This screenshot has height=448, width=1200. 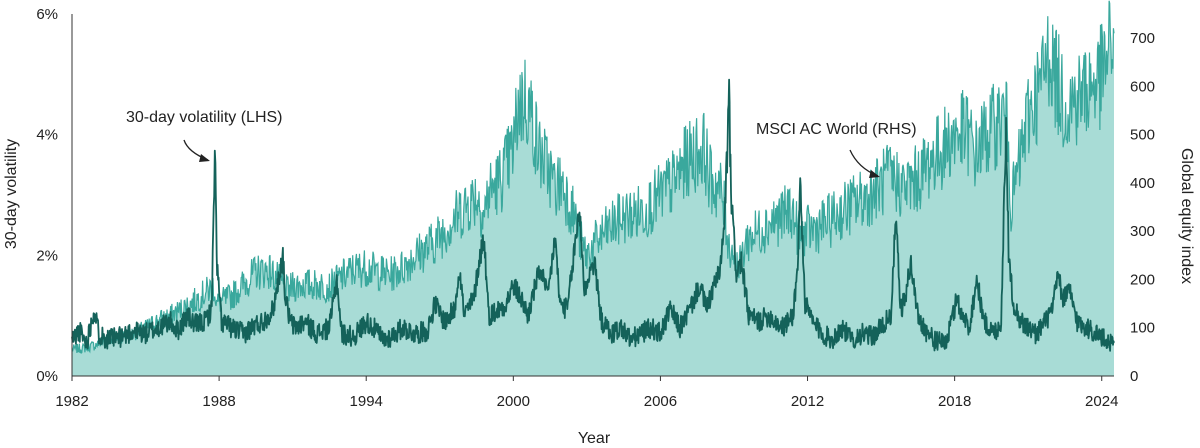 I want to click on y-right-tick-label: 0, so click(x=1134, y=376).